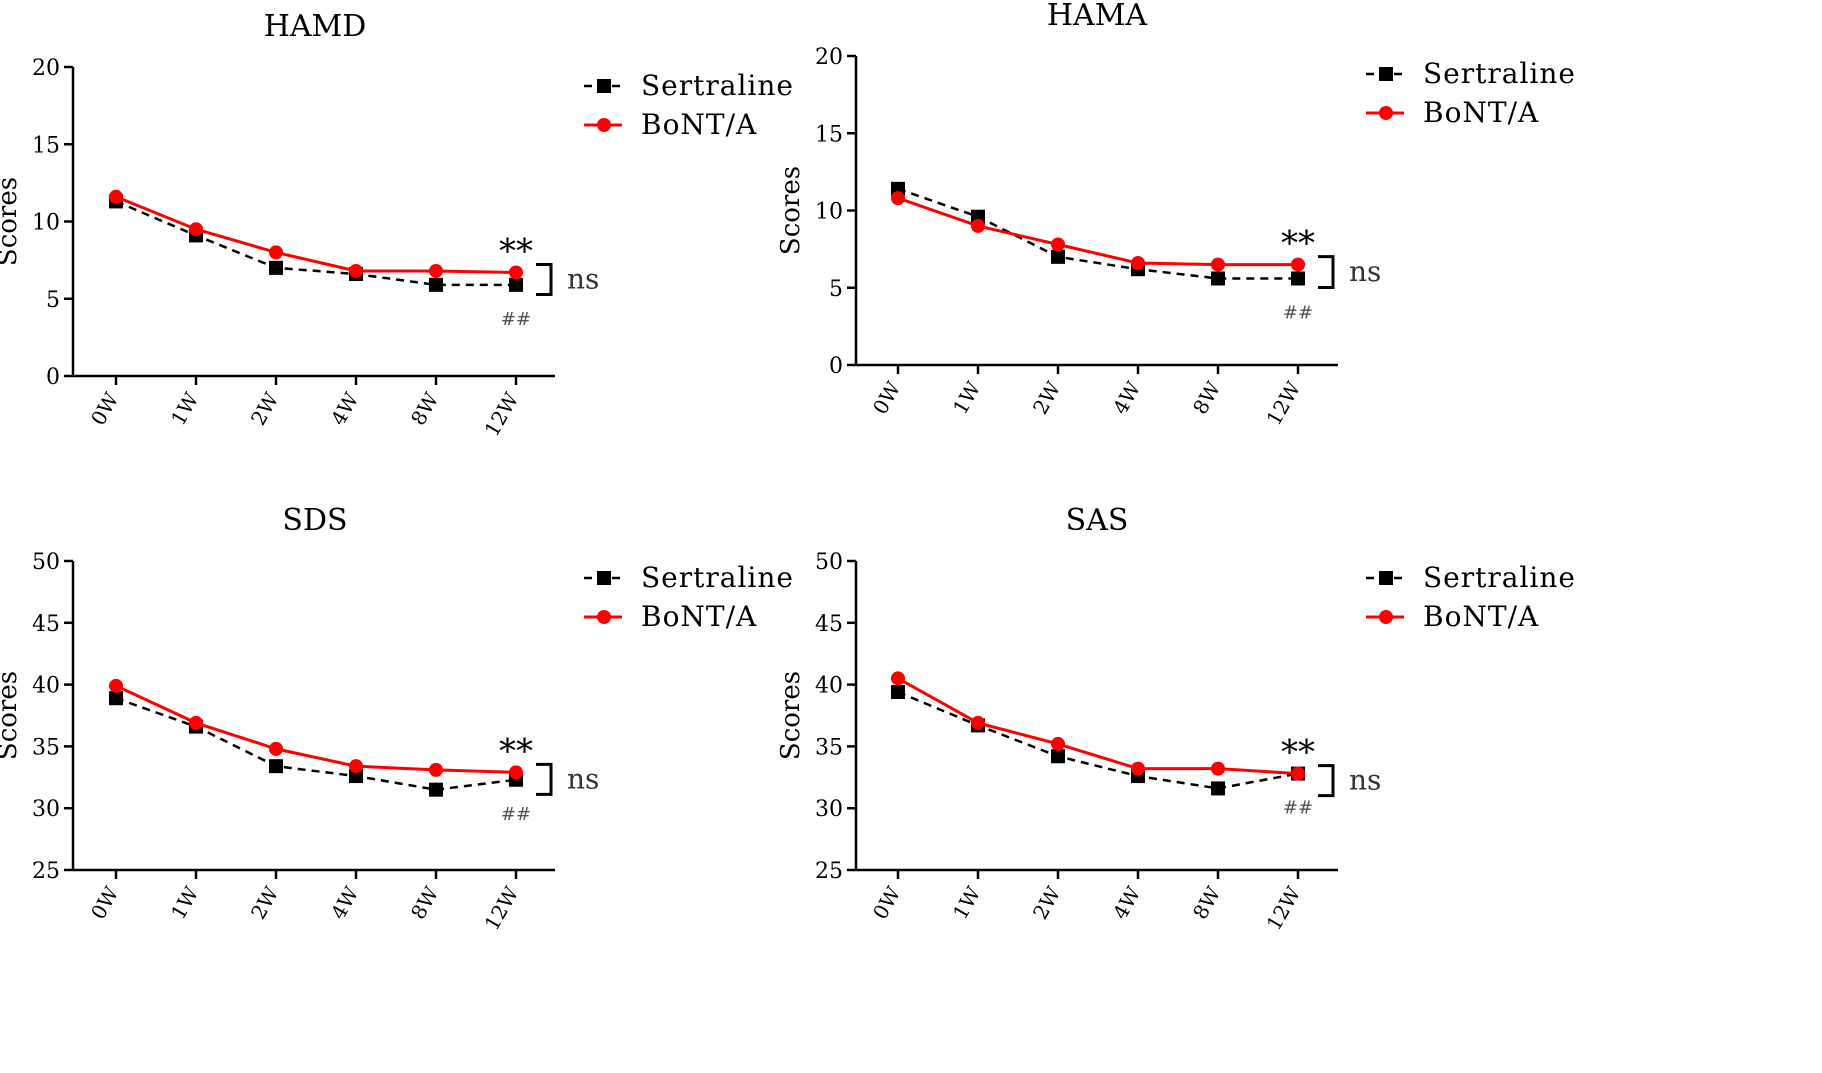 This screenshot has height=1073, width=1822. What do you see at coordinates (265, 408) in the screenshot?
I see `x-tick-label: 2W` at bounding box center [265, 408].